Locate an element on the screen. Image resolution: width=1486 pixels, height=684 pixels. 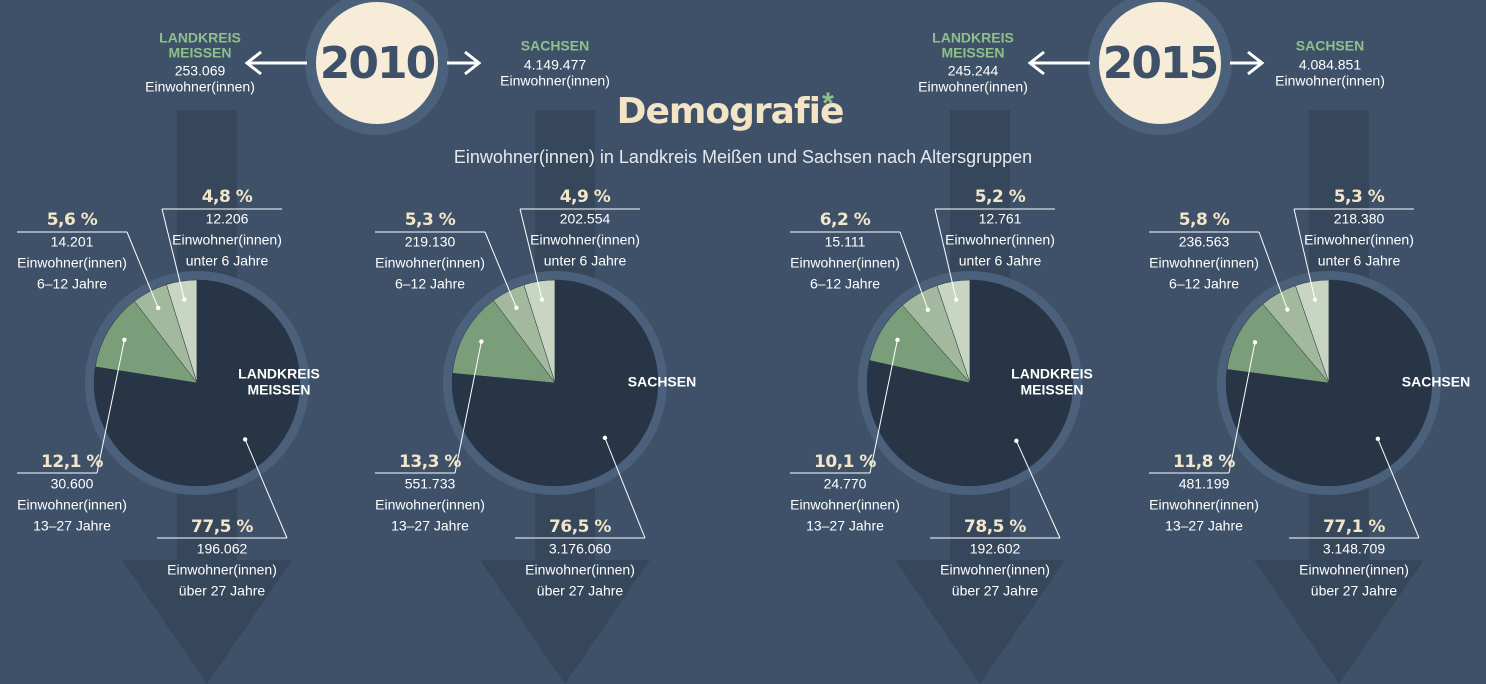
year: 2010 is located at coordinates (377, 63).